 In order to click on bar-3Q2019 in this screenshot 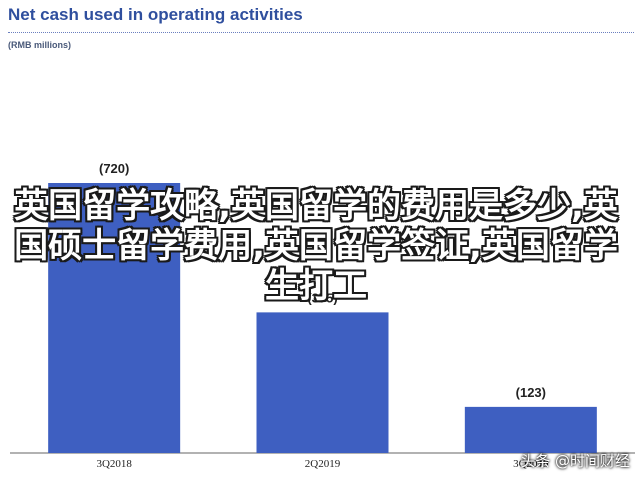, I will do `click(530, 429)`.